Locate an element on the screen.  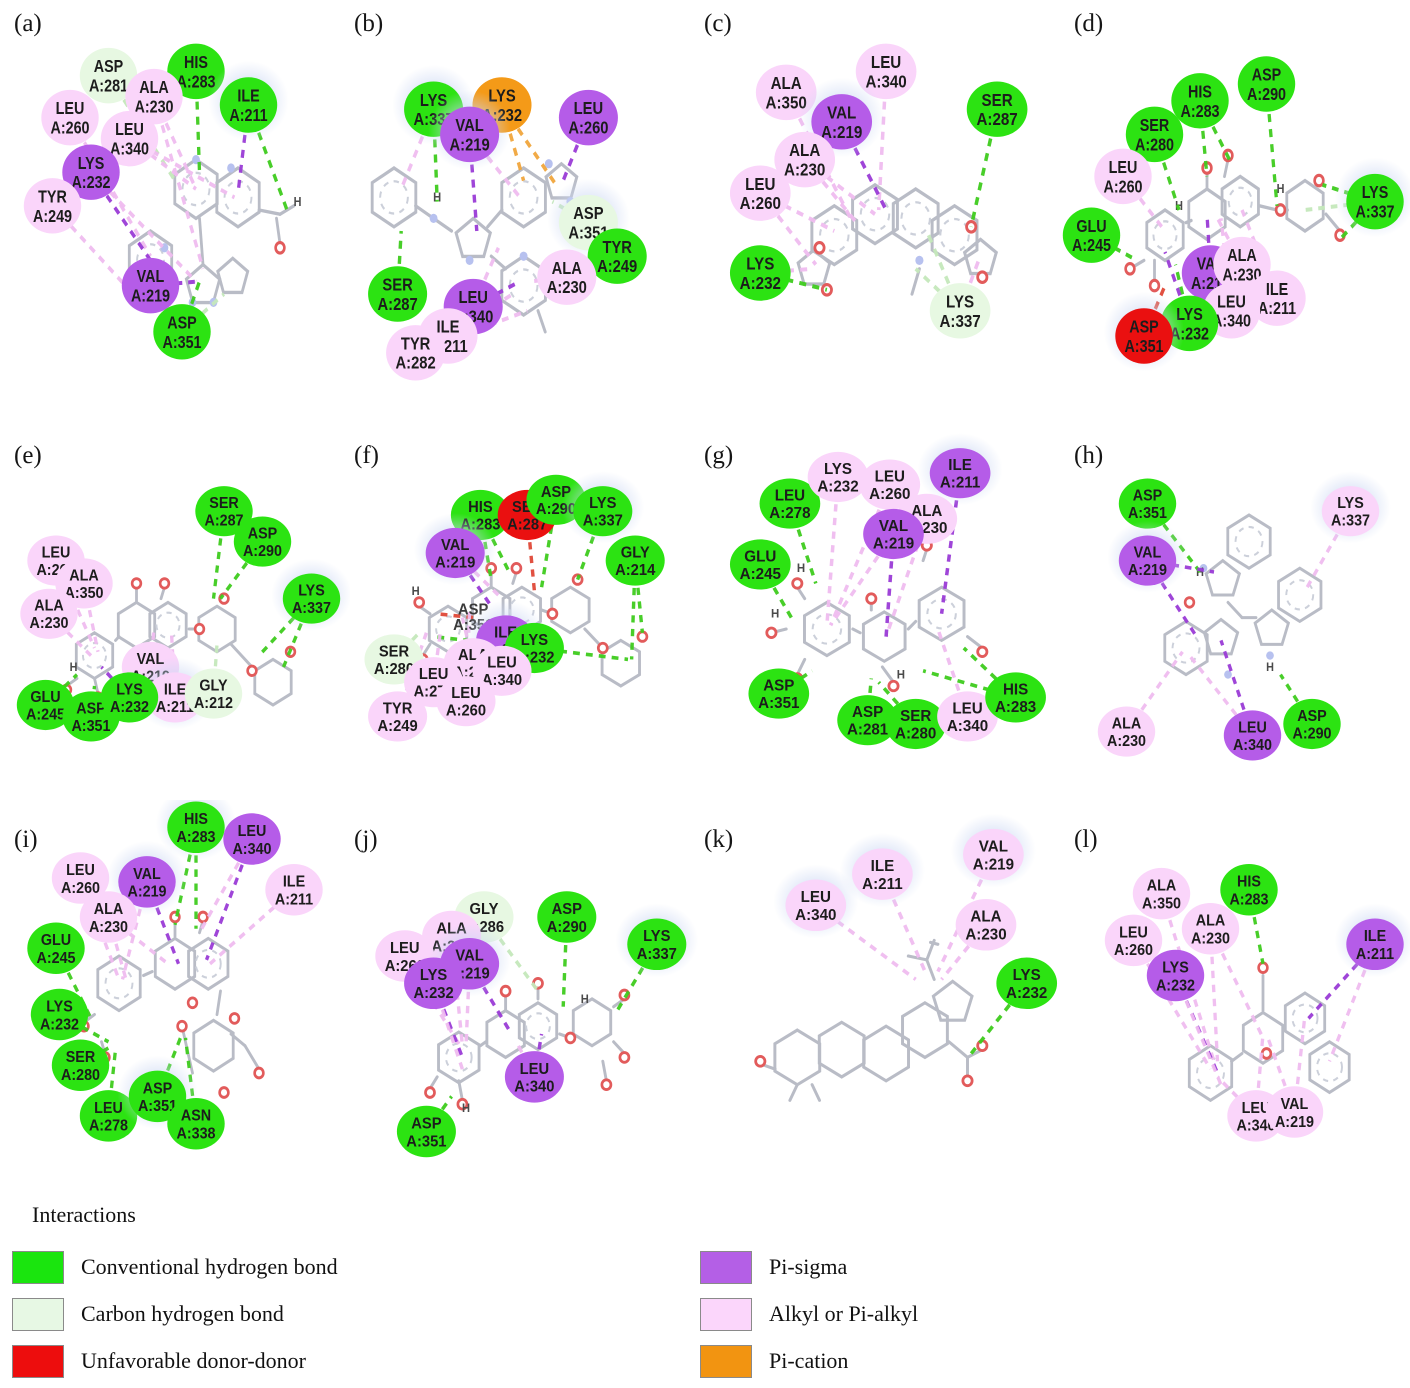
svg-text: A:219 is located at coordinates (455, 562).